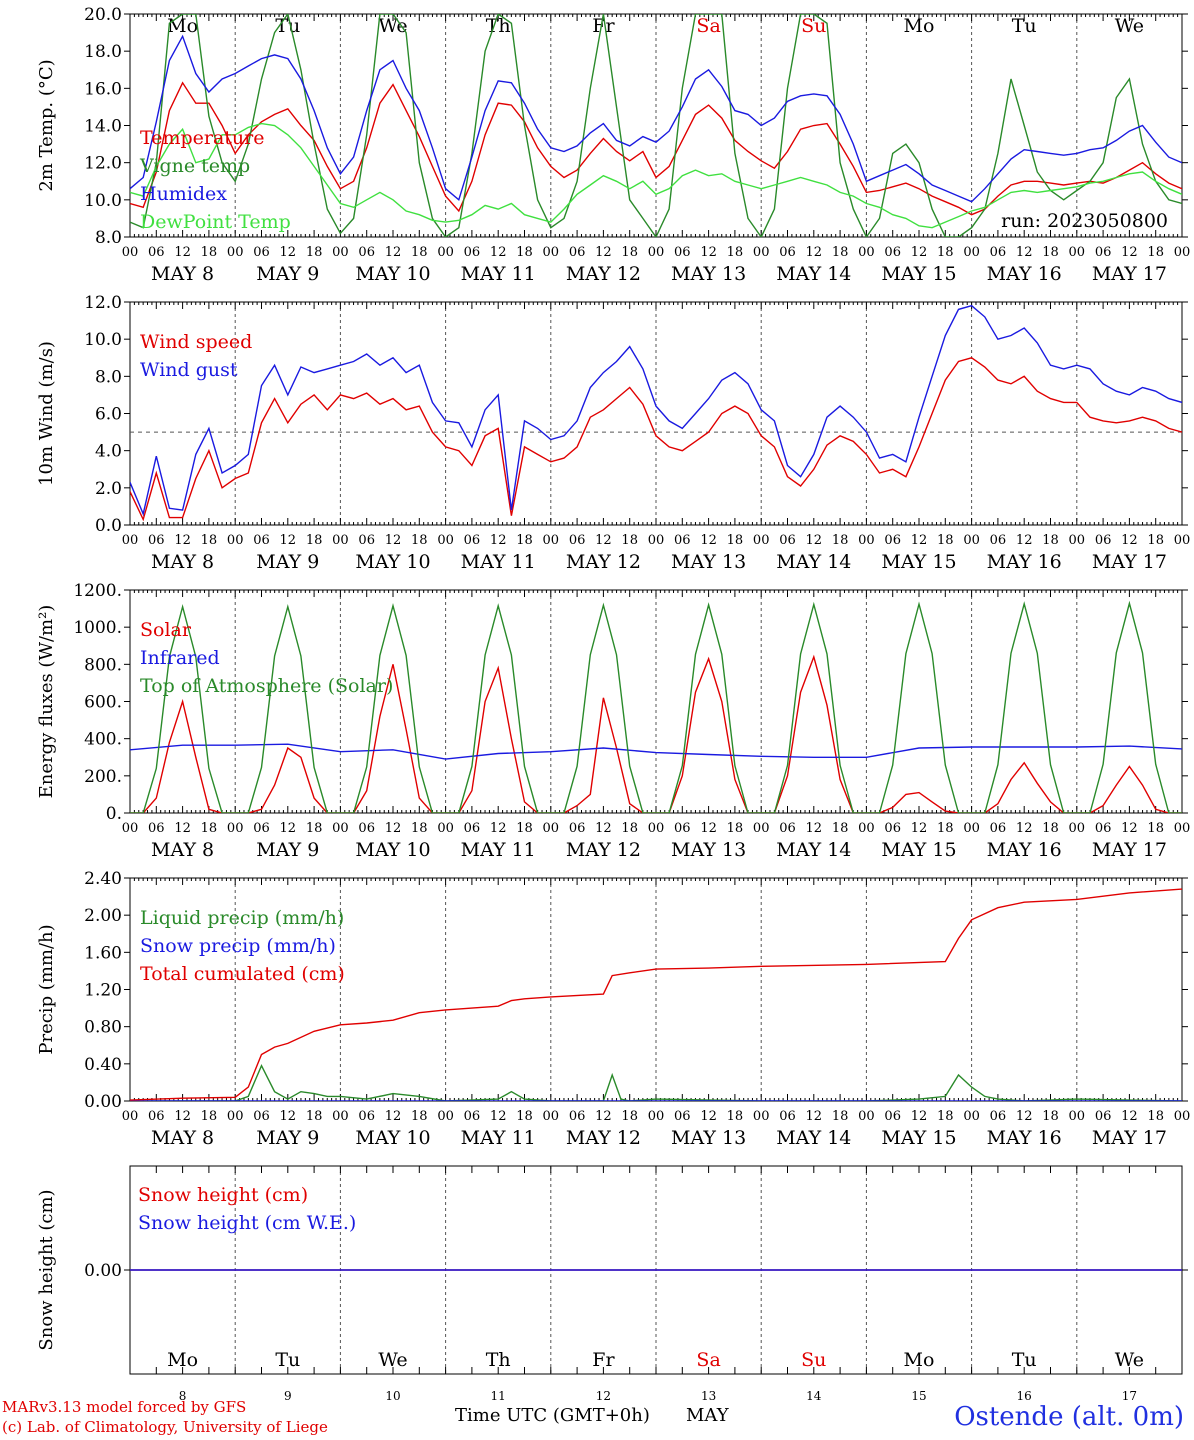 The width and height of the screenshot is (1194, 1440). Describe the element at coordinates (108, 415) in the screenshot. I see `y-tick-label: 6.0` at that location.